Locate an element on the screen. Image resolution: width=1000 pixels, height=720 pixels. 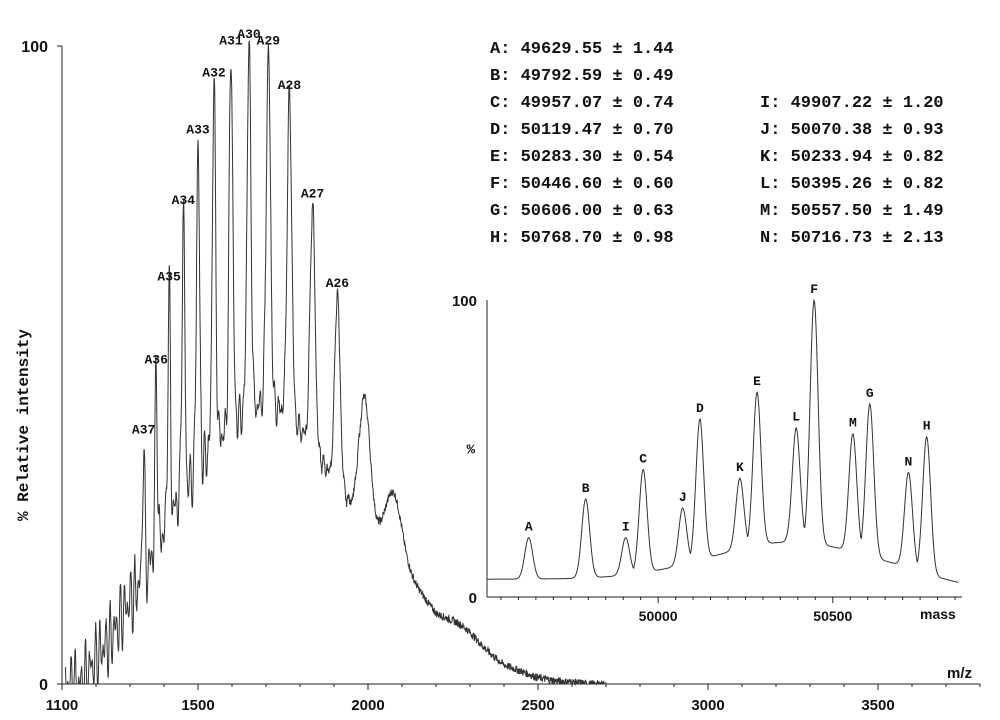
inset-y-axis-label: % is located at coordinates (471, 451).